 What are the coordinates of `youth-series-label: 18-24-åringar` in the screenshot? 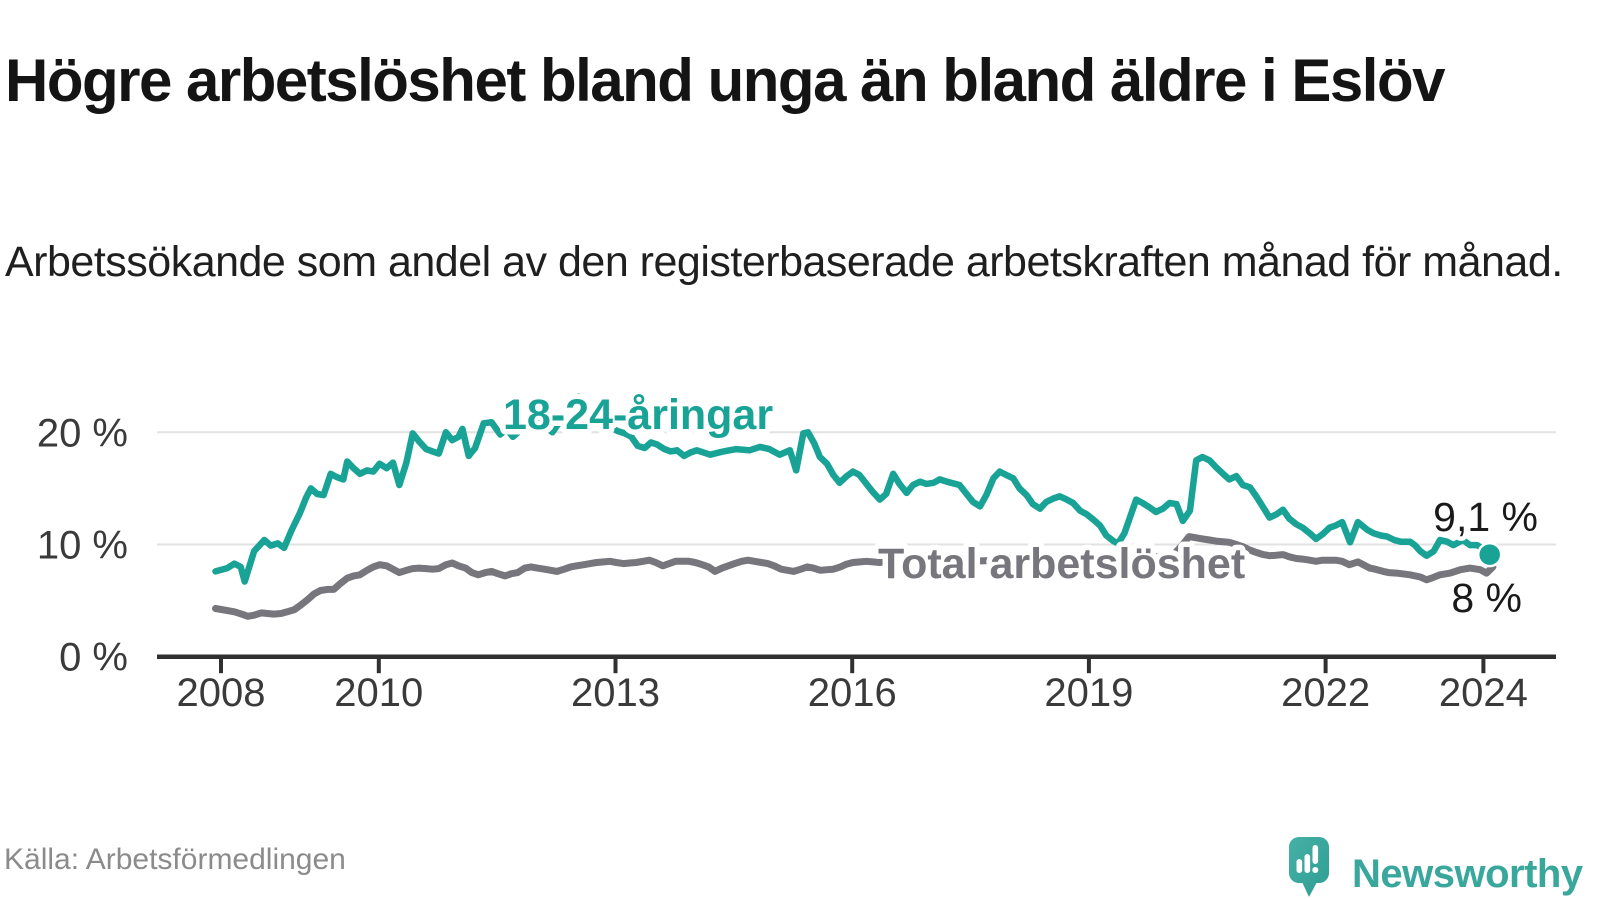 It's located at (638, 415).